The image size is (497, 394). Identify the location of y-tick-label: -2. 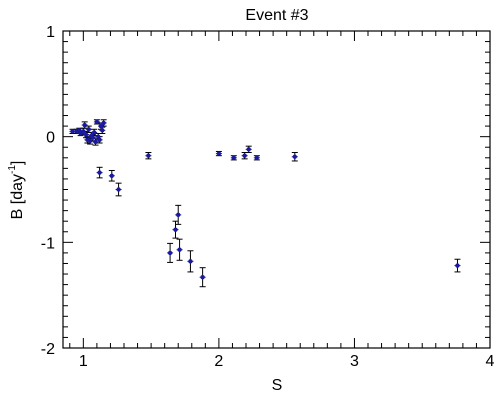
(48, 349).